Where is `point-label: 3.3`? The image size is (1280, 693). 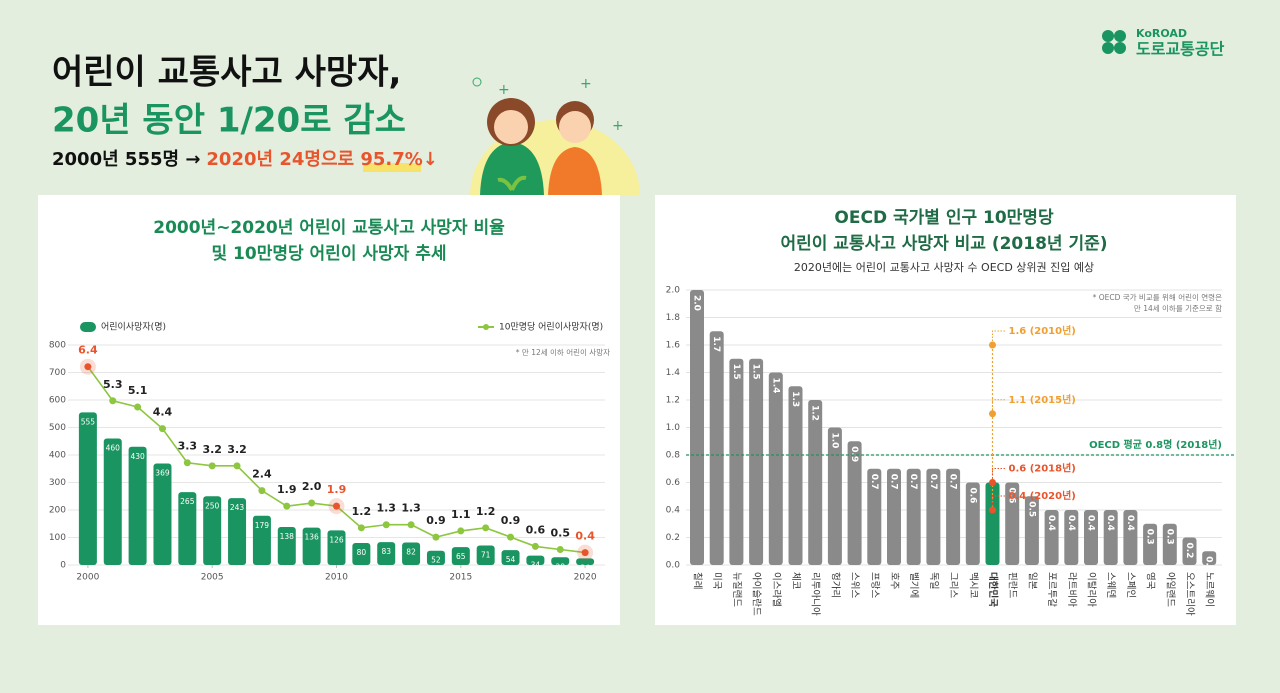 point-label: 3.3 is located at coordinates (188, 446).